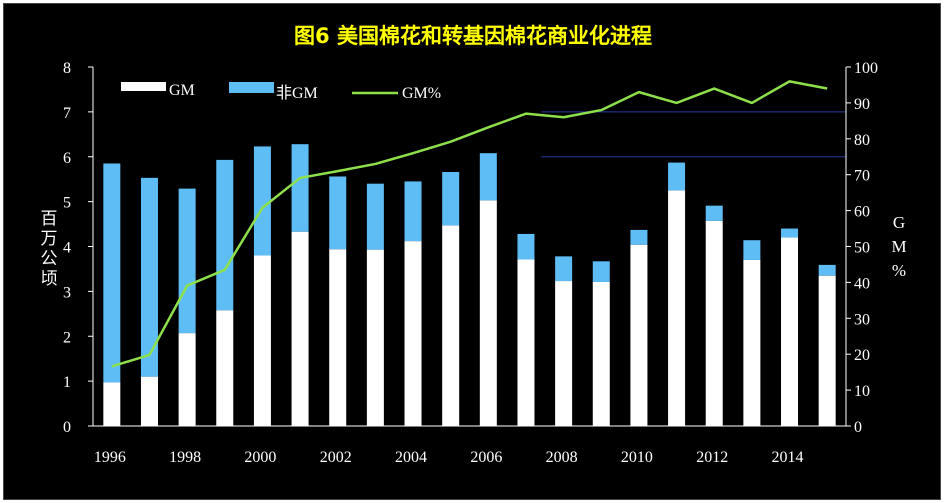  I want to click on y2-tick-label: 10, so click(862, 391).